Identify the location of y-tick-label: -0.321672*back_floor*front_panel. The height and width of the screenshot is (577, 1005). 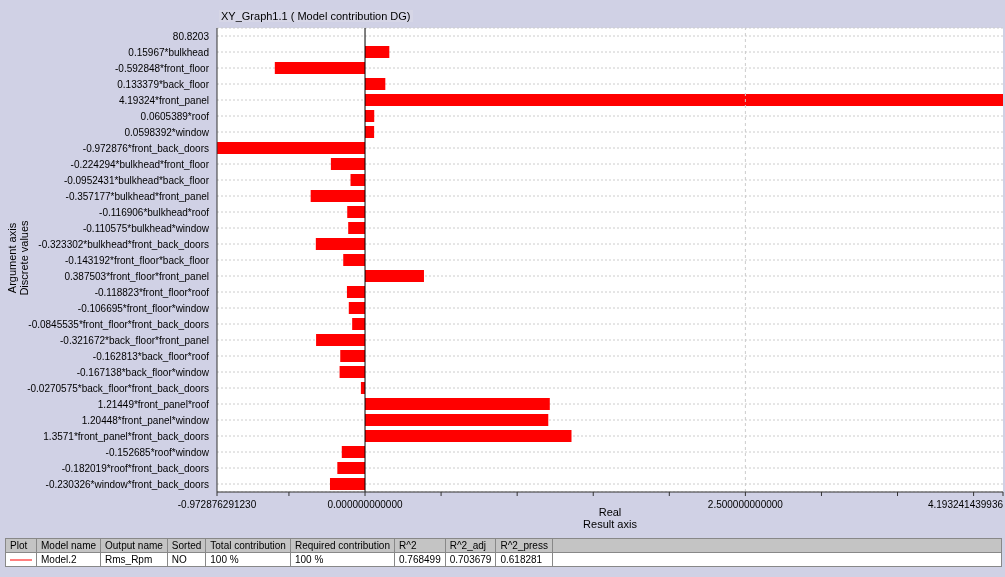
(134, 340).